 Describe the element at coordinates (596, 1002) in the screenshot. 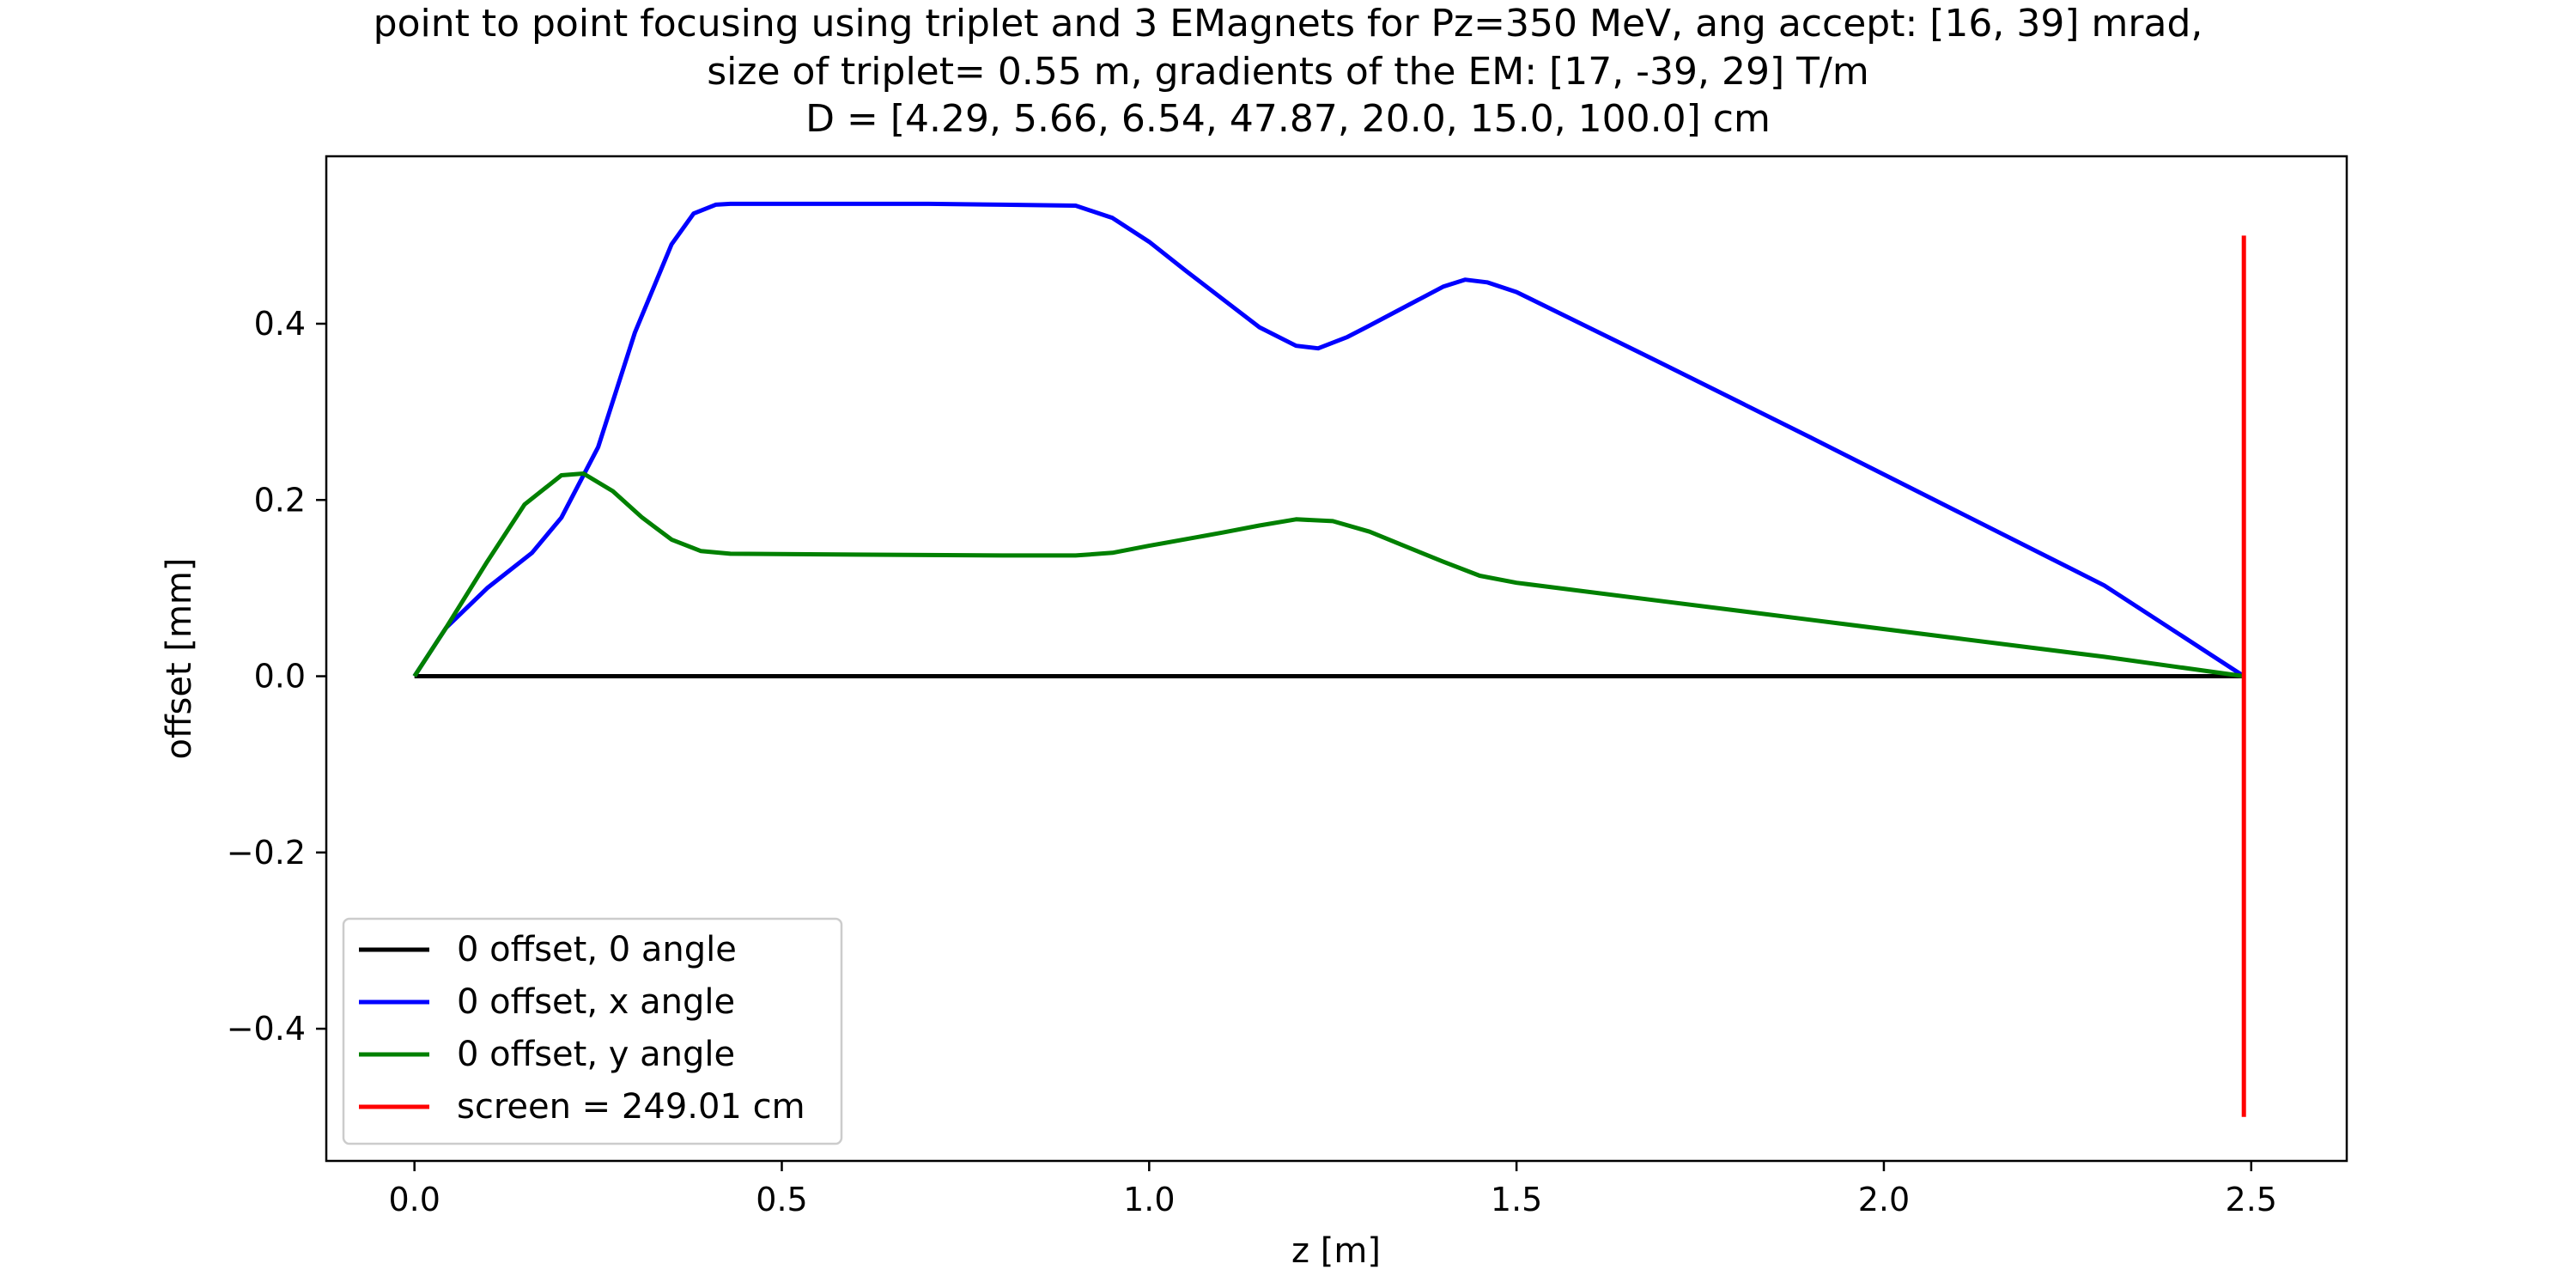

I see `legend-label: 0 offset, x angle` at that location.